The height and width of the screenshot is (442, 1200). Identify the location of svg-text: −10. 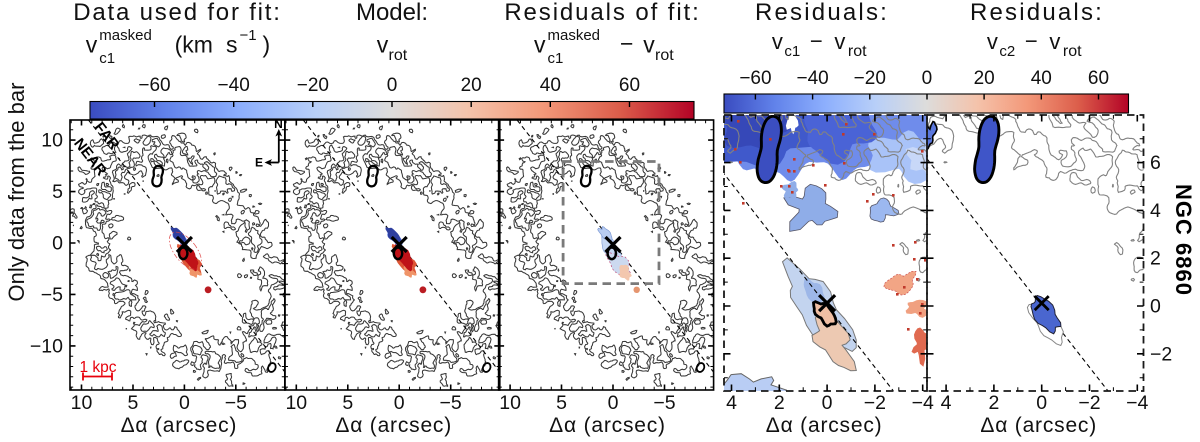
(46, 346).